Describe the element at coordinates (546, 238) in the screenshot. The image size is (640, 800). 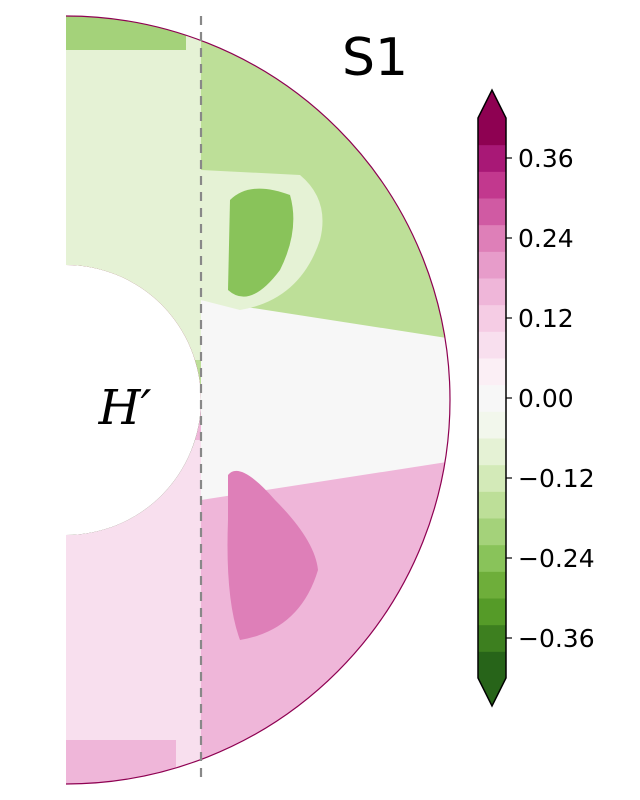
I see `colorbar-tick-label: 0.24` at that location.